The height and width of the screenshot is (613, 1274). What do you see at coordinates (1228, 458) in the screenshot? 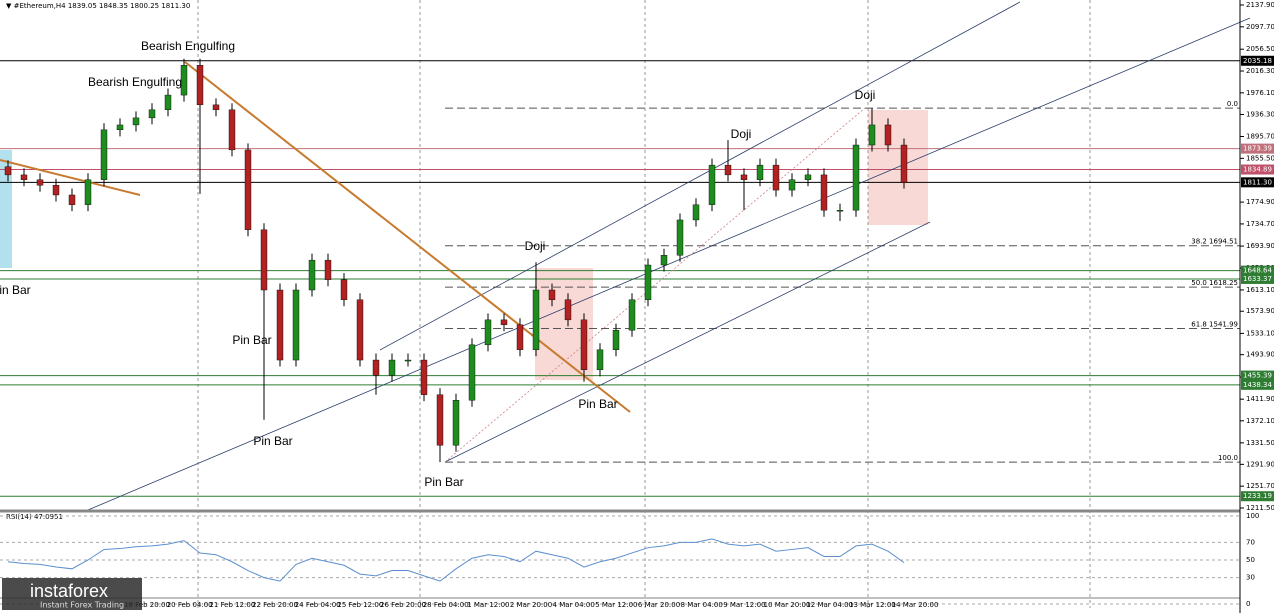
I see `fib-label: 100.0` at bounding box center [1228, 458].